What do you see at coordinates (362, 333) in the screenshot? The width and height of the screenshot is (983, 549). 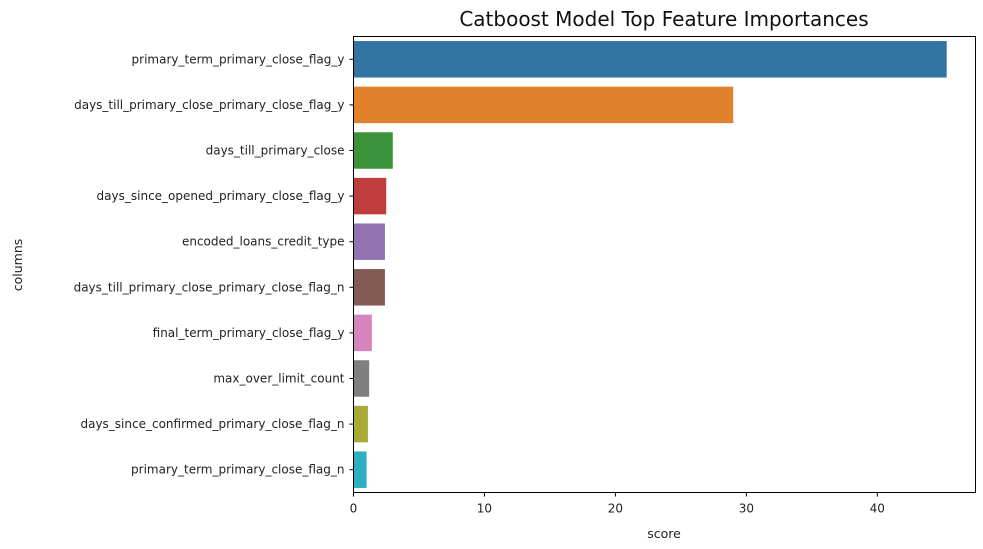 I see `bar-final_term_primary_close_flag_y` at bounding box center [362, 333].